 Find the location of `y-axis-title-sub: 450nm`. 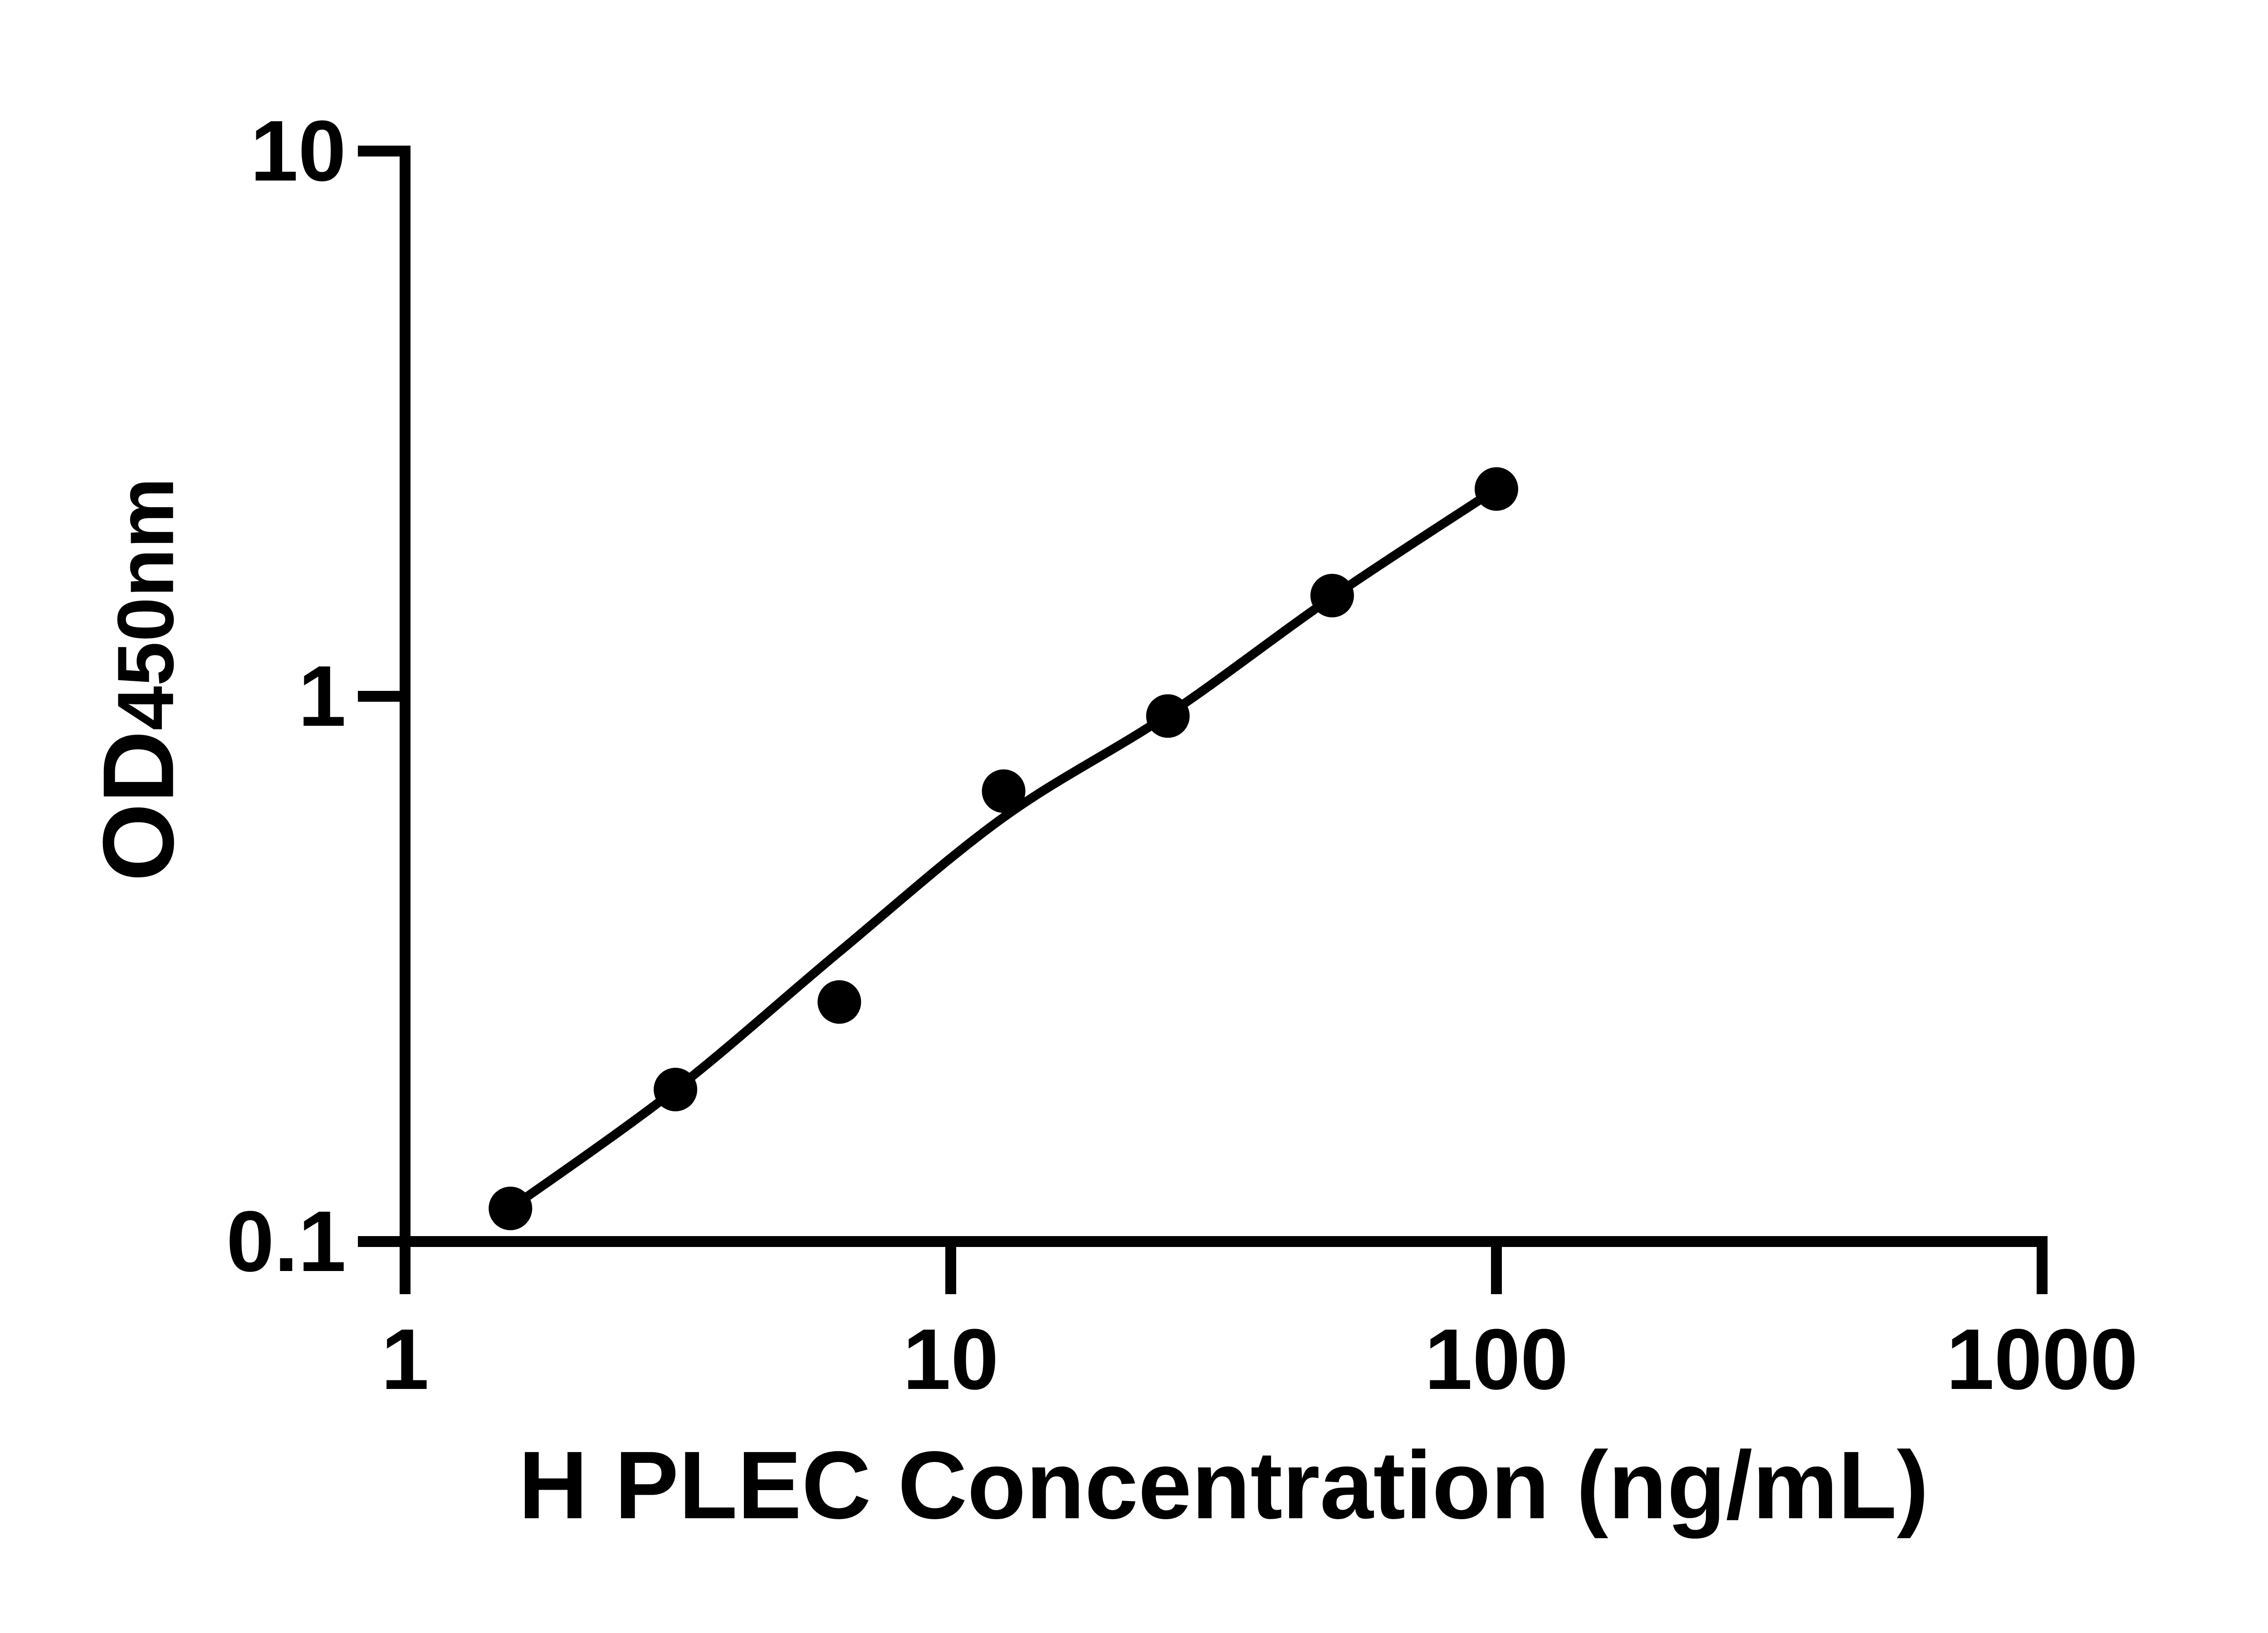

y-axis-title-sub: 450nm is located at coordinates (146, 604).